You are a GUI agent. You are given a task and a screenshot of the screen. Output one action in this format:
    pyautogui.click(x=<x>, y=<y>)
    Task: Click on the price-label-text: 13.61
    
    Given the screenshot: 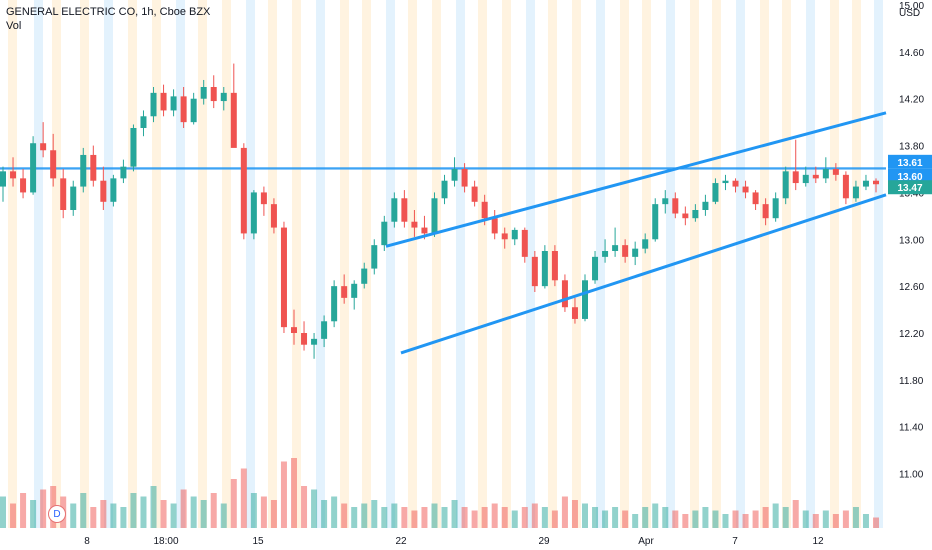 What is the action you would take?
    pyautogui.click(x=909, y=163)
    